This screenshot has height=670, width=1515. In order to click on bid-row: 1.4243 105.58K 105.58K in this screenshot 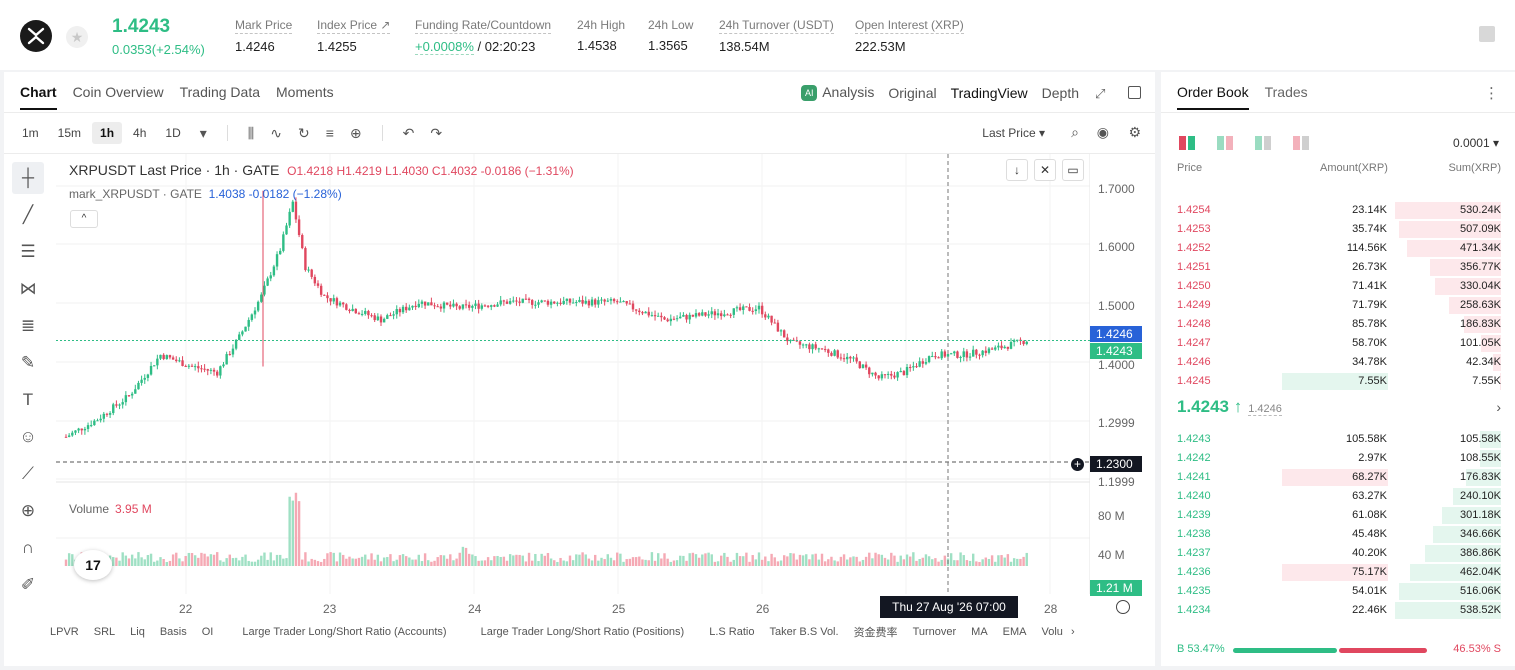, I will do `click(1338, 438)`.